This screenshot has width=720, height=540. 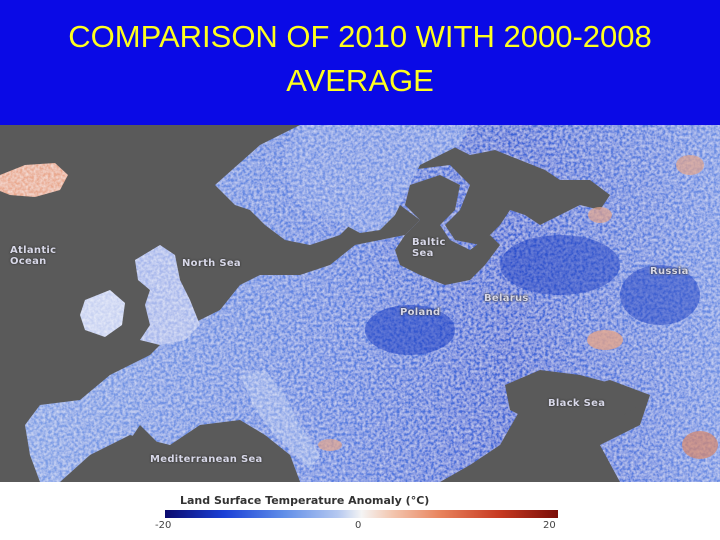 What do you see at coordinates (33, 256) in the screenshot?
I see `atlantic-ocean-label: Atlantic Ocean` at bounding box center [33, 256].